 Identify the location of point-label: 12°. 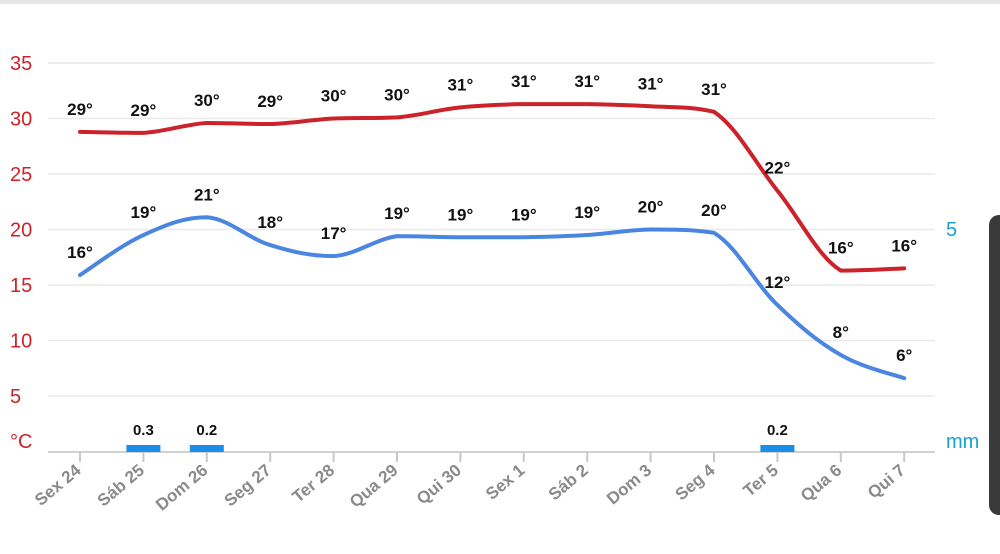
(778, 282).